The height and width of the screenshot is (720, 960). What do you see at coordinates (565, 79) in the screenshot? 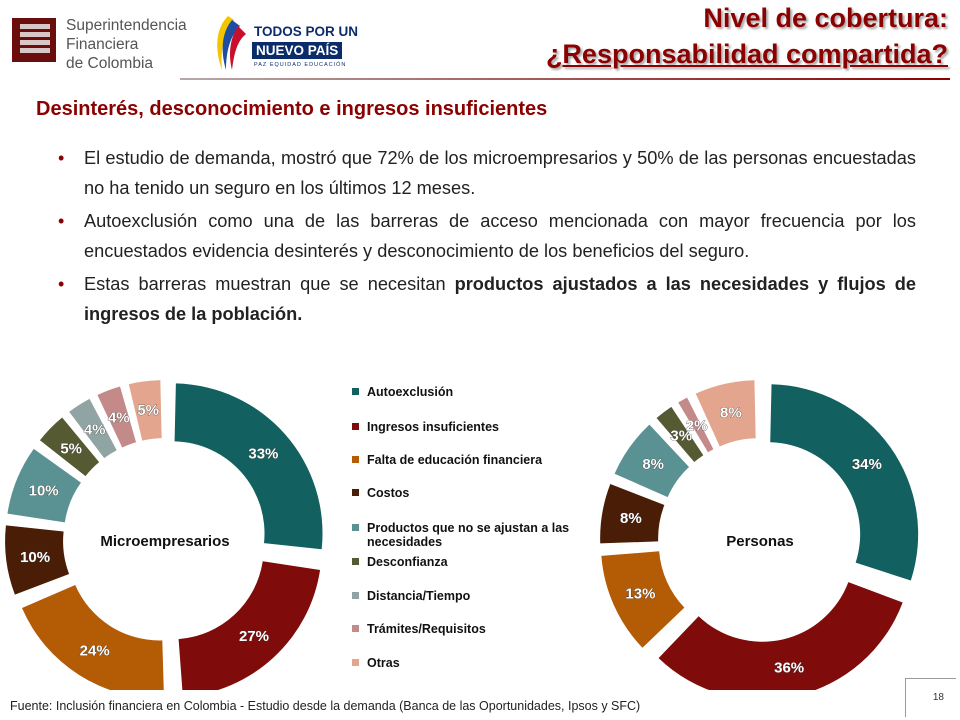
I see `title-divider` at bounding box center [565, 79].